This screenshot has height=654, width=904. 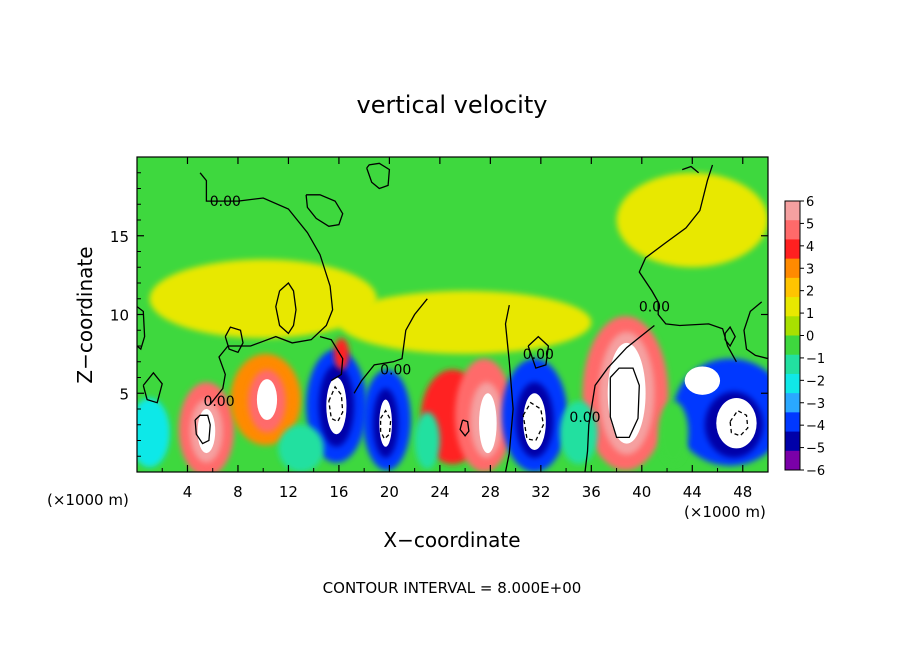 What do you see at coordinates (119, 237) in the screenshot?
I see `y-tick-label: 15` at bounding box center [119, 237].